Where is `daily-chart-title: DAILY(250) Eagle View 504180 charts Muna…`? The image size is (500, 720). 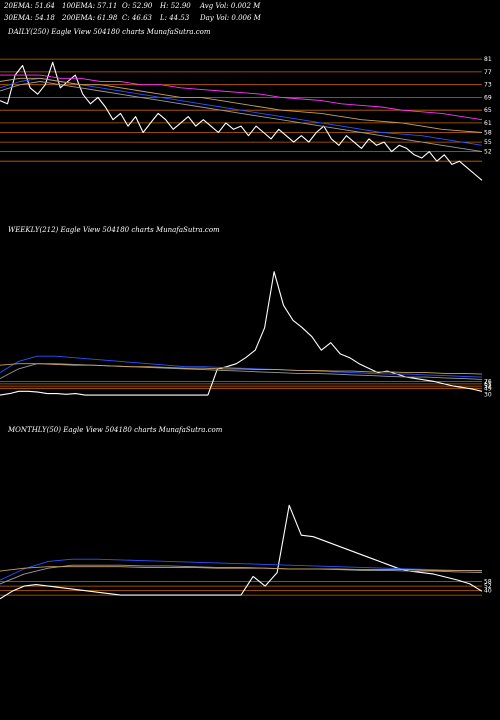 daily-chart-title: DAILY(250) Eagle View 504180 charts Muna… is located at coordinates (109, 32).